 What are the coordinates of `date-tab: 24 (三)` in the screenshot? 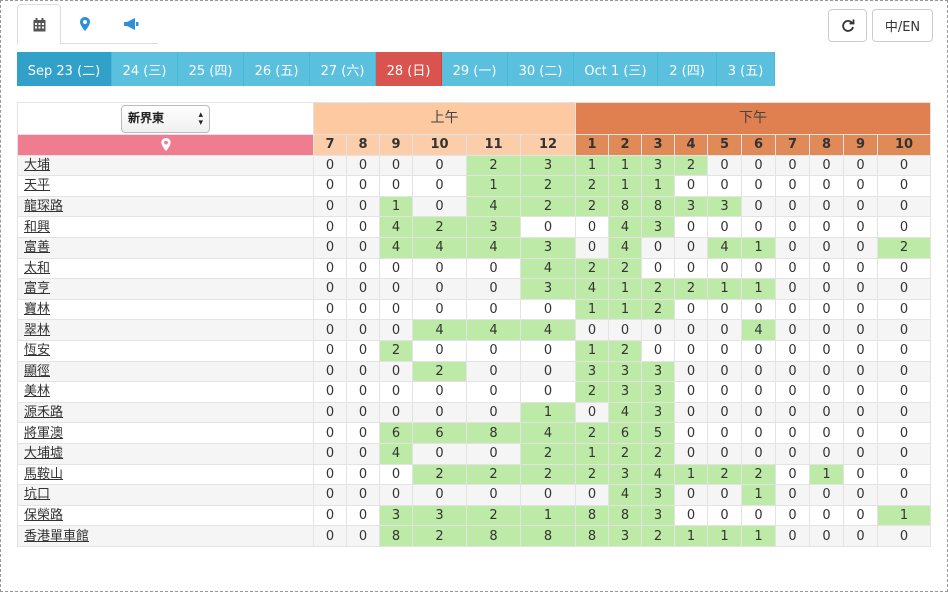 It's located at (145, 69).